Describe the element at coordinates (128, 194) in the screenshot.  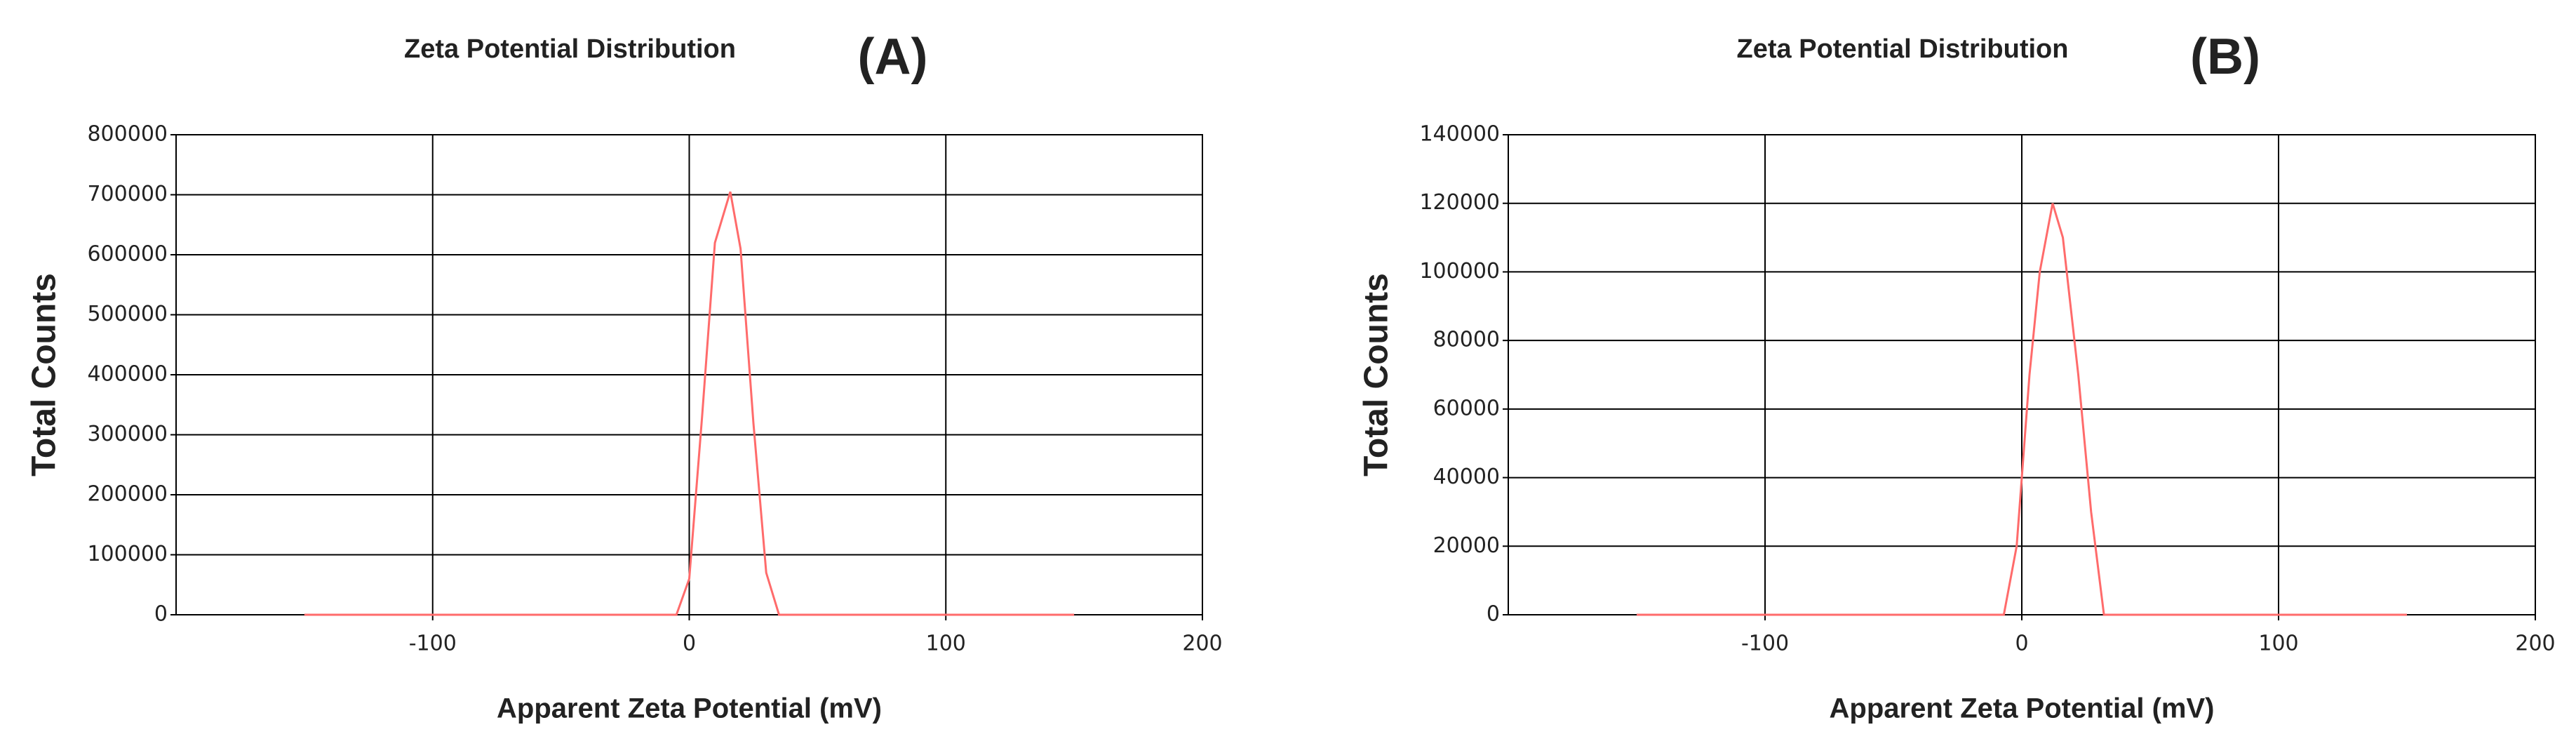
I see `y-tick-label: 700000` at that location.